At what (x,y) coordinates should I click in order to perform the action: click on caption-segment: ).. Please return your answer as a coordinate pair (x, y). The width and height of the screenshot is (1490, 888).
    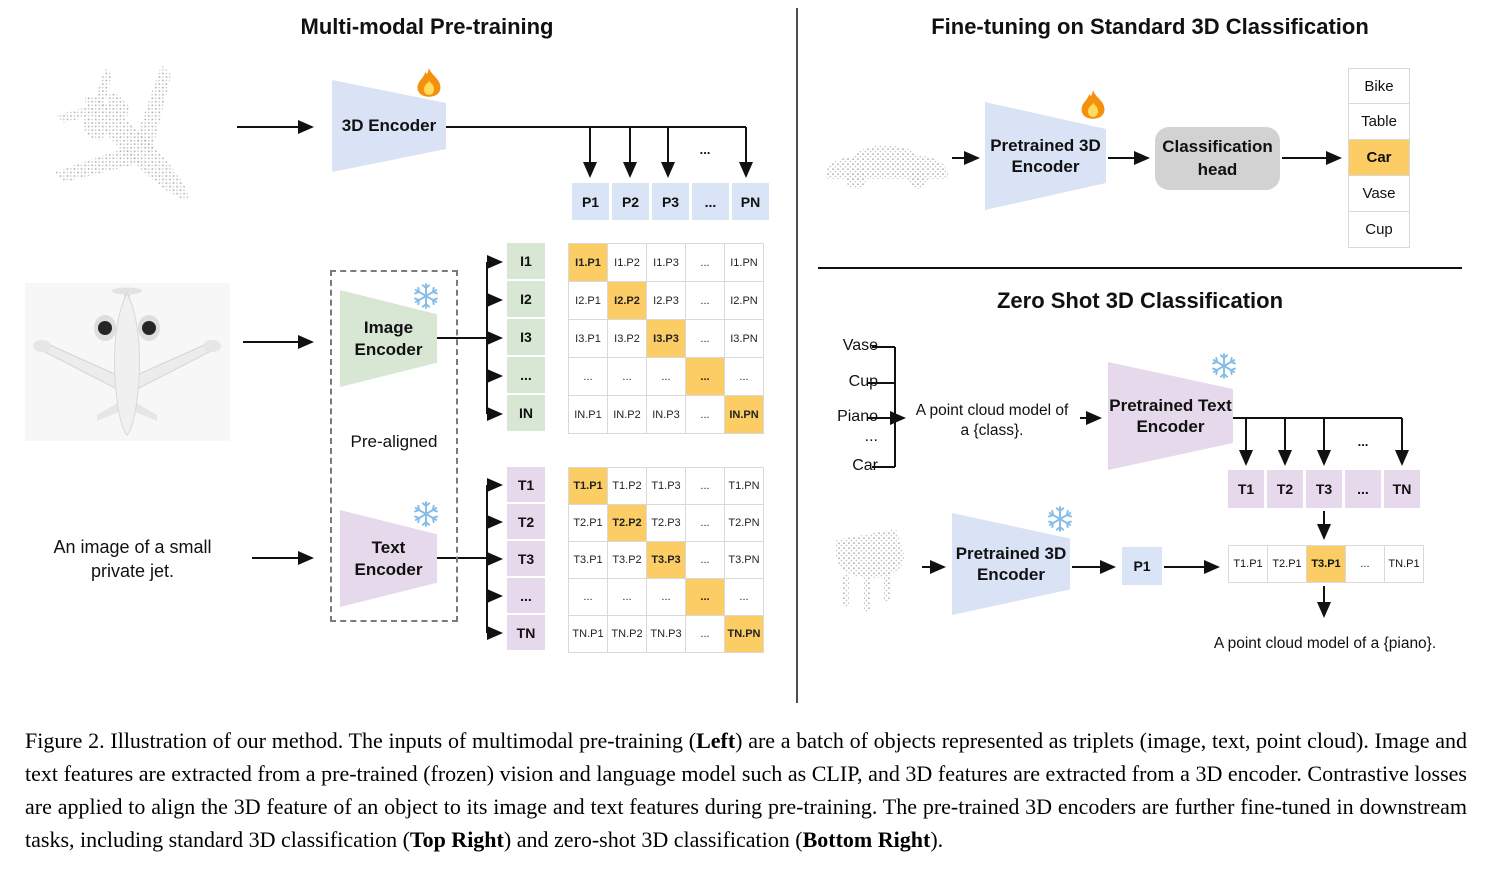
    Looking at the image, I should click on (937, 839).